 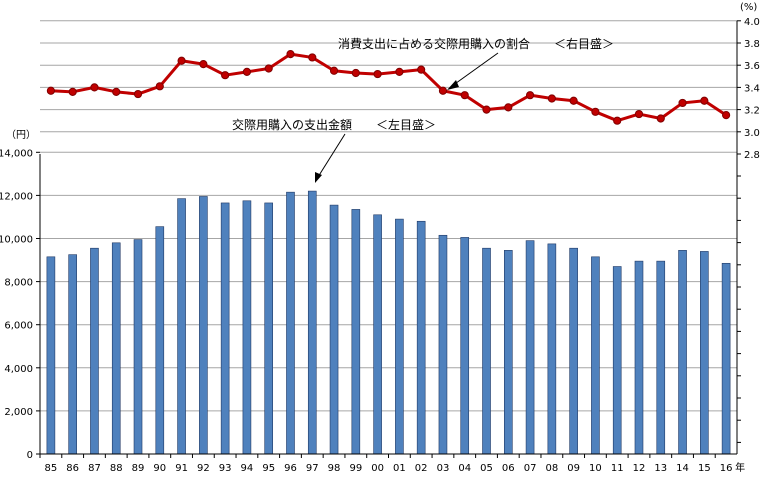 I want to click on x-tick-label: 02, so click(x=421, y=468).